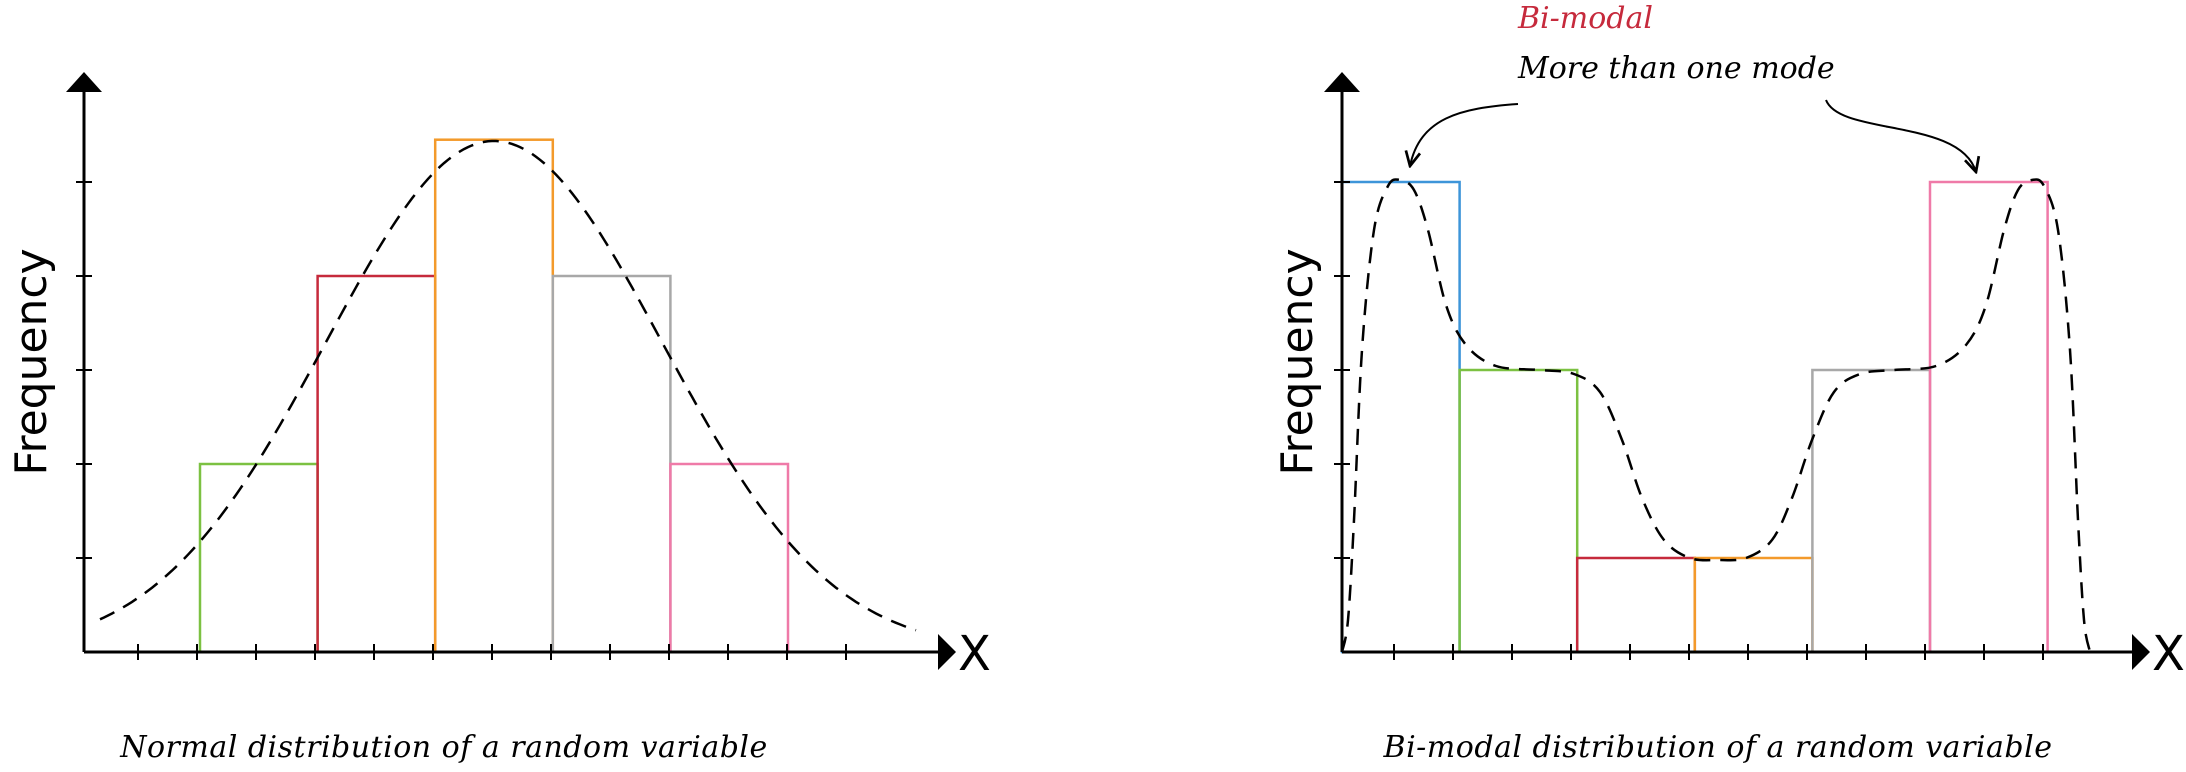 This screenshot has height=772, width=2186. What do you see at coordinates (1342, 370) in the screenshot?
I see `right-y-ticks` at bounding box center [1342, 370].